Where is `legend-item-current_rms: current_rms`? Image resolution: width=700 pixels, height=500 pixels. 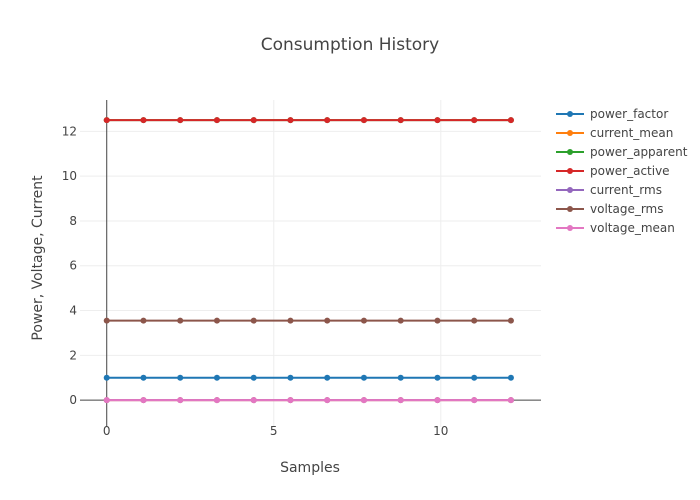 legend-item-current_rms: current_rms is located at coordinates (609, 190).